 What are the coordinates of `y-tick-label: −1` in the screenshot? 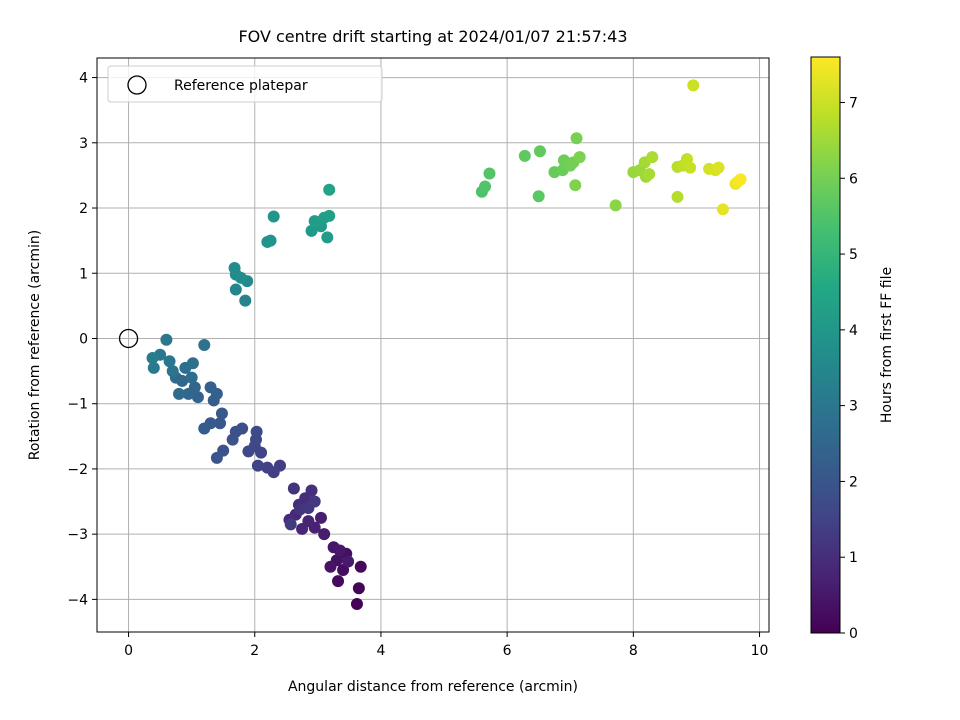 It's located at (77, 405).